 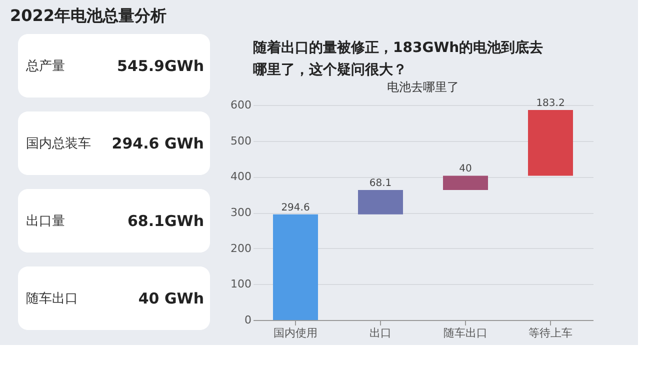 I want to click on text: 随车出口 40 GWh, so click(x=115, y=298).